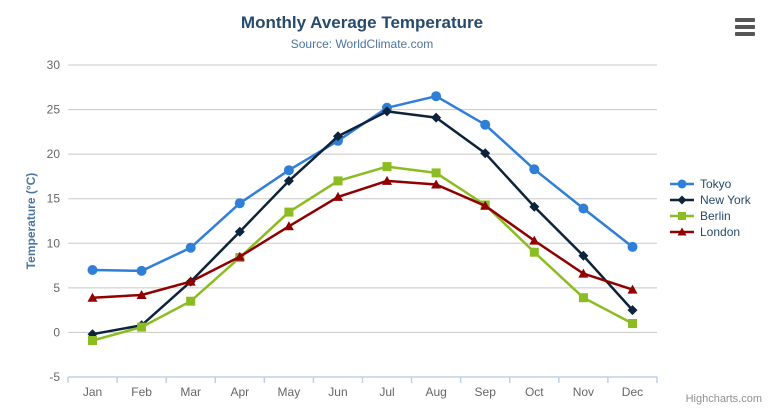 The height and width of the screenshot is (416, 769). I want to click on x-tick-label: Jul, so click(386, 392).